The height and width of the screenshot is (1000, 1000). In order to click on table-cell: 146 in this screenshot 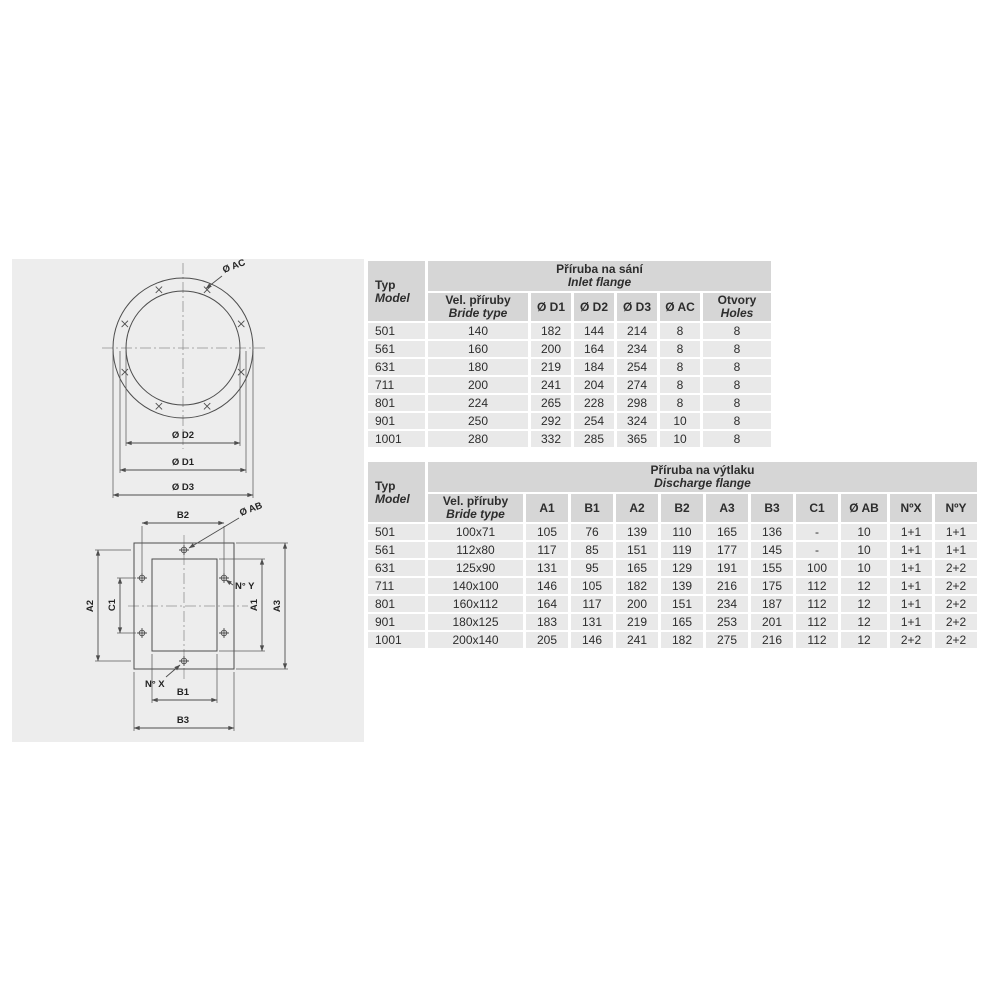, I will do `click(592, 640)`.